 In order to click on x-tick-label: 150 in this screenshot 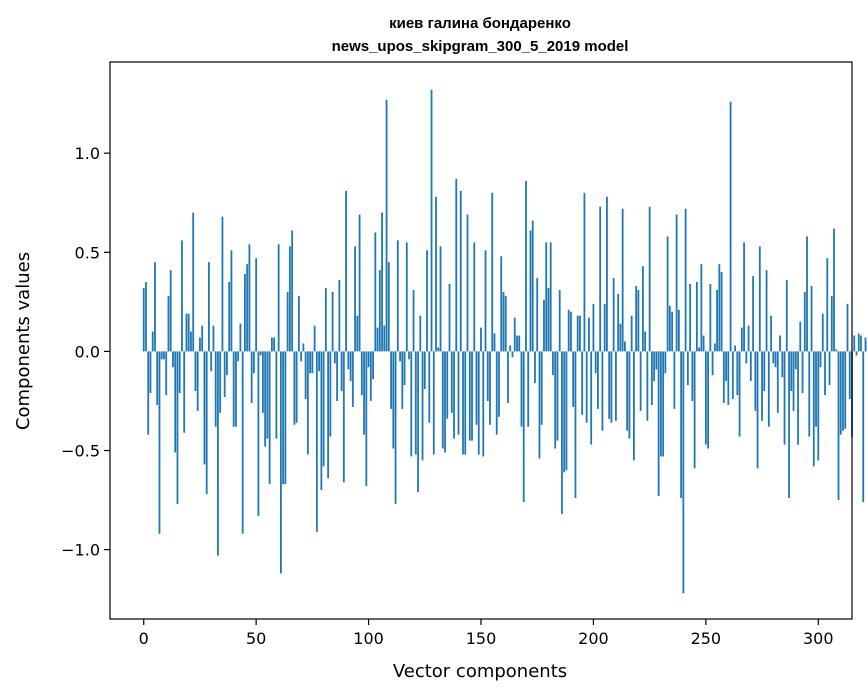, I will do `click(481, 638)`.